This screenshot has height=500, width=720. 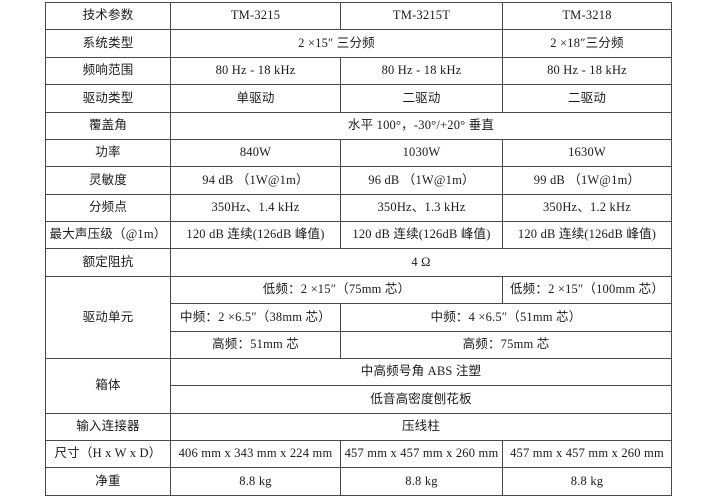 What do you see at coordinates (255, 180) in the screenshot?
I see `sensitivity-tm3215: 94 dB （1W@1m）` at bounding box center [255, 180].